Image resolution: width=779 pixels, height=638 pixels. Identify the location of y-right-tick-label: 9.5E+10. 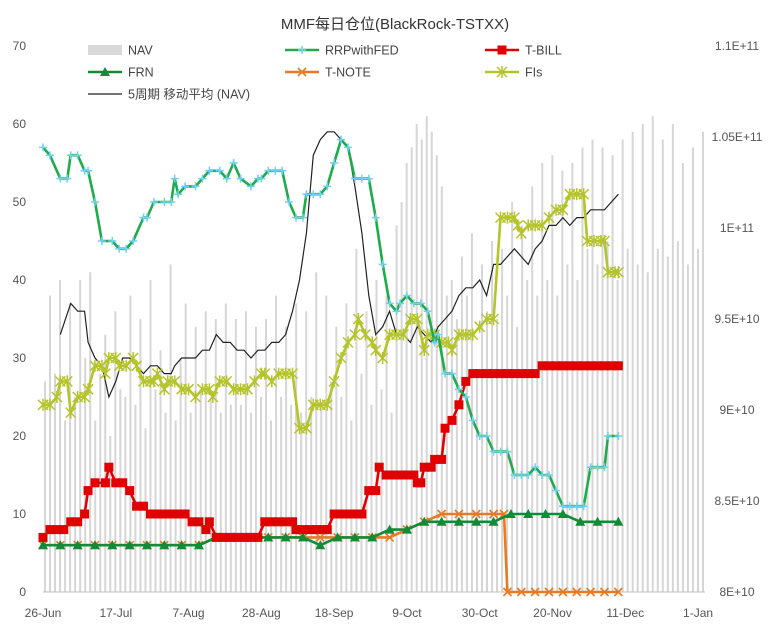
(736, 319).